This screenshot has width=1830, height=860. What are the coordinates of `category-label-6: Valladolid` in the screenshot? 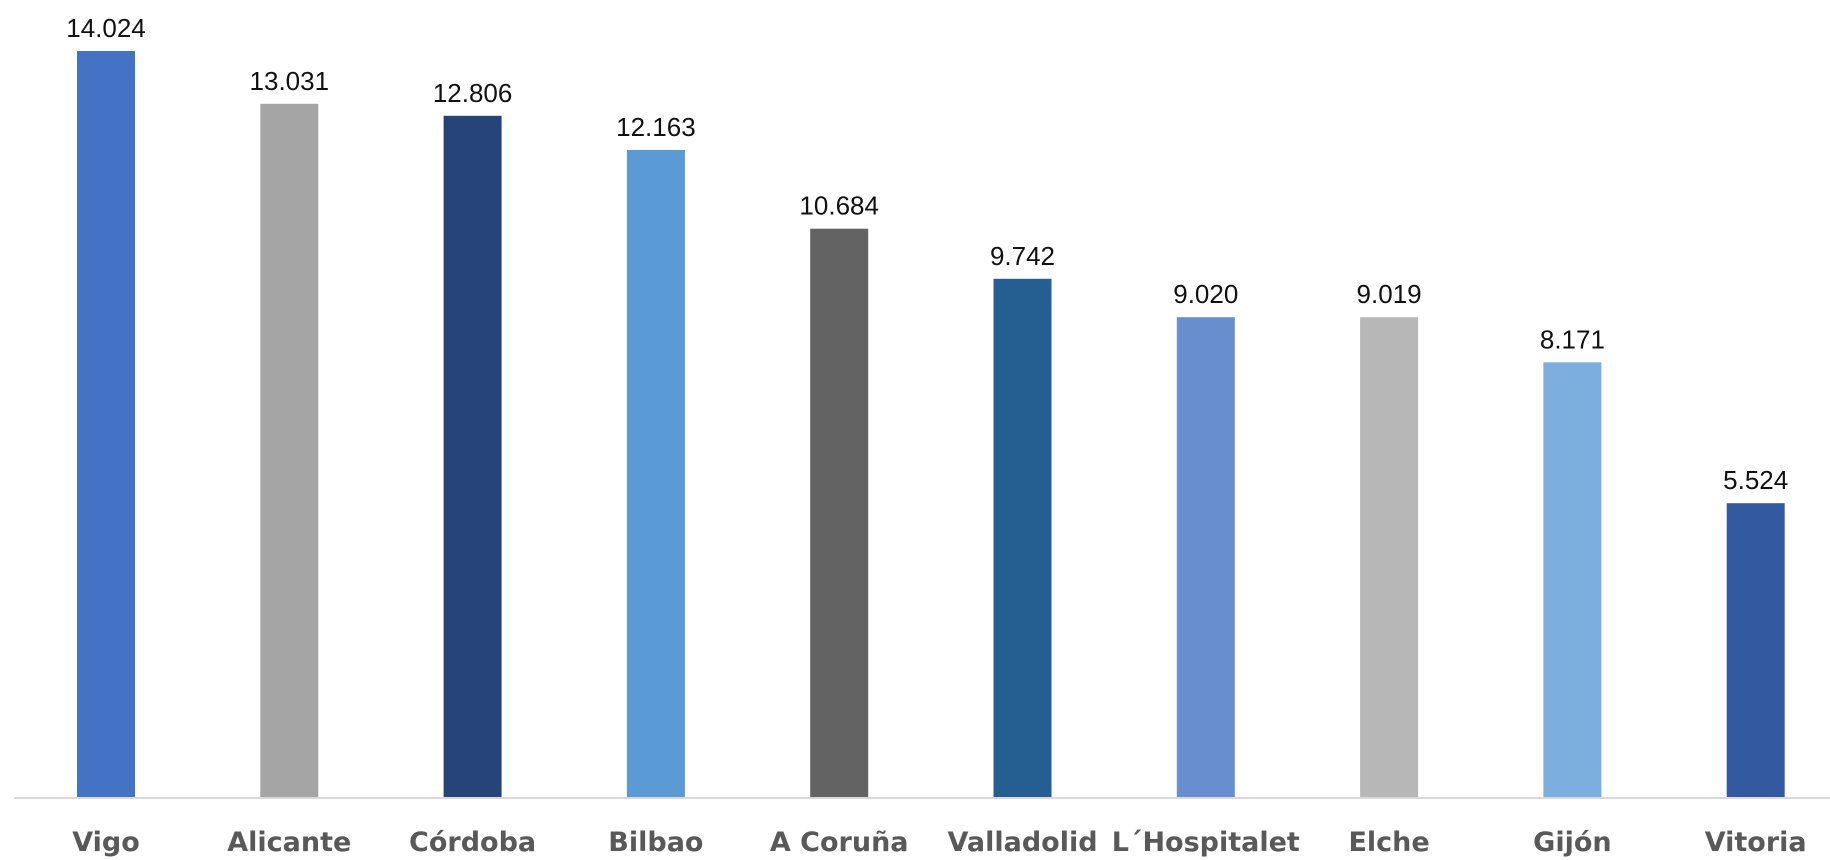 It's located at (1022, 842).